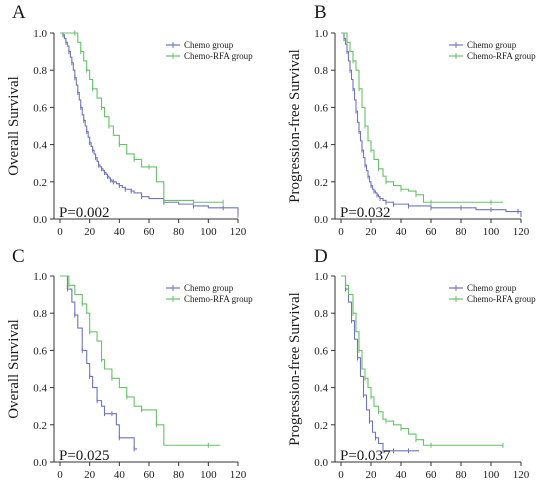 The width and height of the screenshot is (544, 496). What do you see at coordinates (365, 456) in the screenshot?
I see `p-value: P=0.037` at bounding box center [365, 456].